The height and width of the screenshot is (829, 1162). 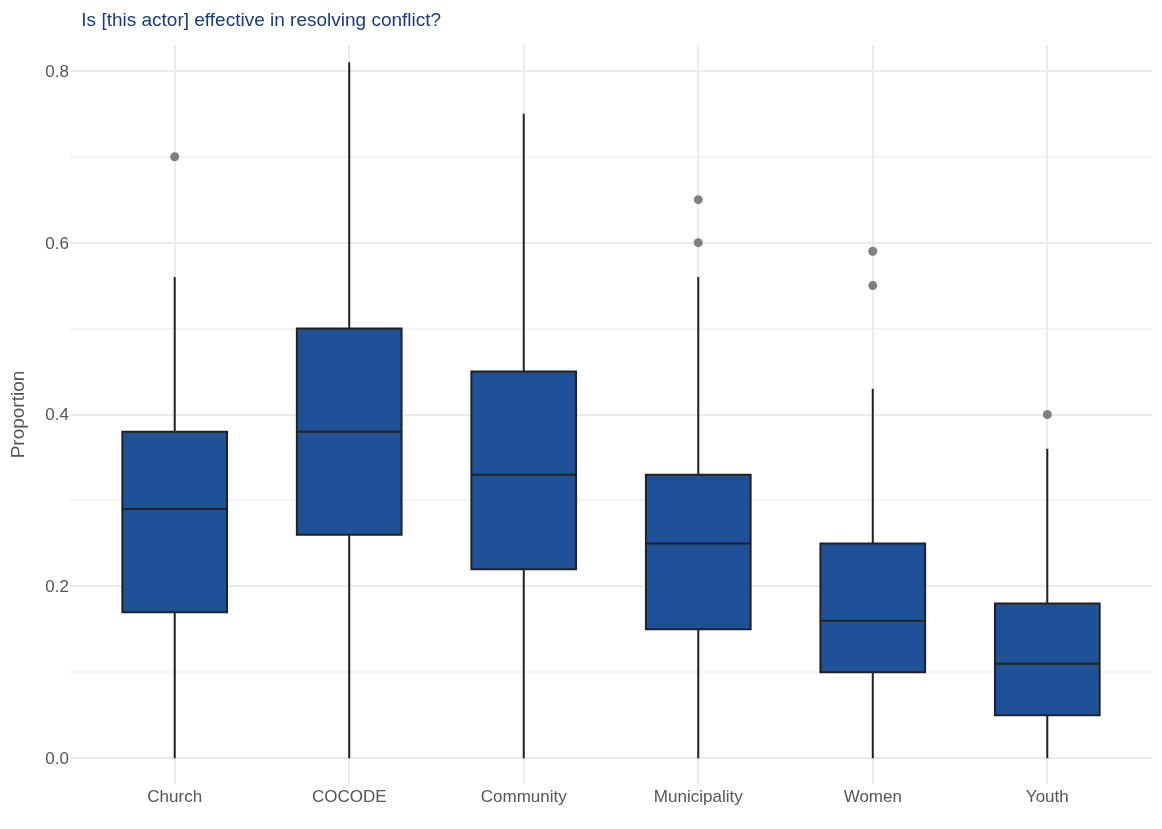 I want to click on x-tick-label: Community, so click(x=524, y=796).